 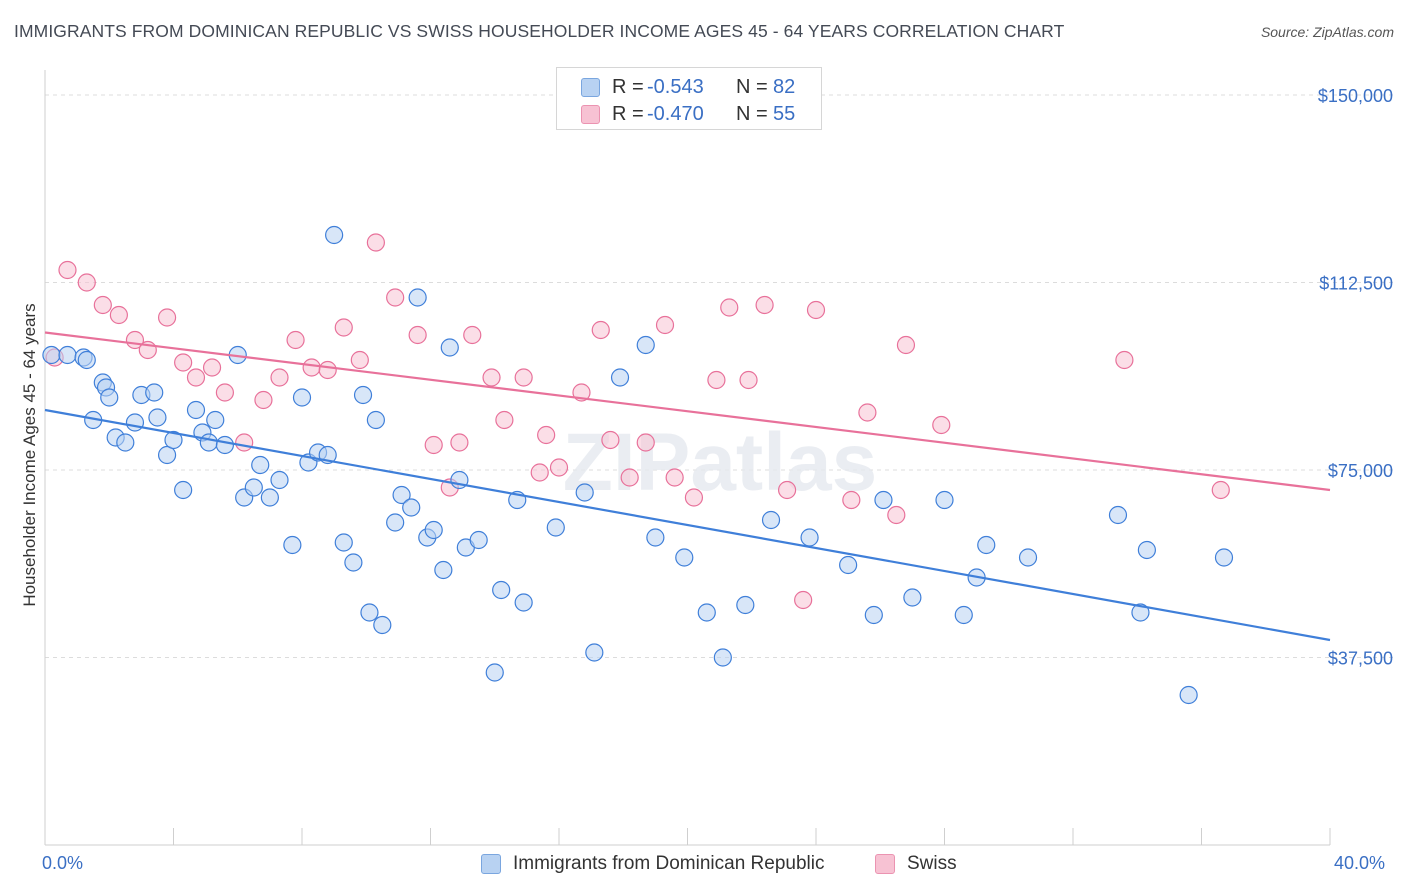 I want to click on n-label: N =, so click(x=752, y=87).